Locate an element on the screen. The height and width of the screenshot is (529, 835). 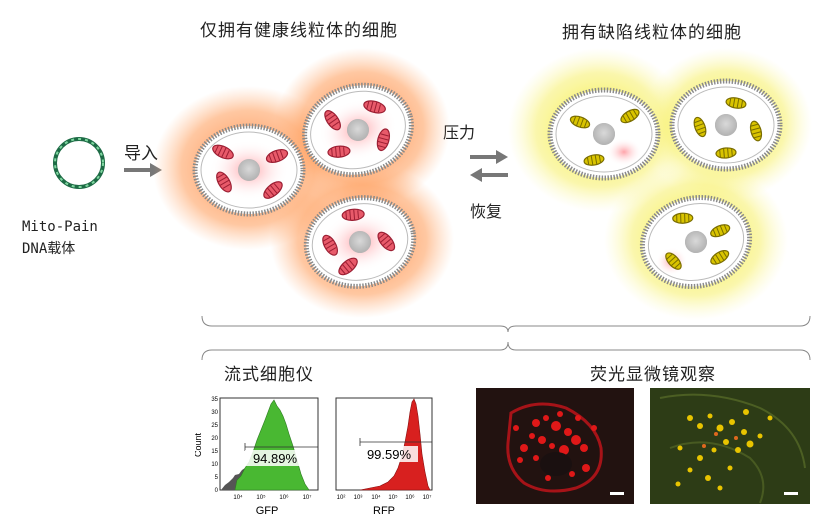
gfp-ylabel: Count is located at coordinates (199, 445).